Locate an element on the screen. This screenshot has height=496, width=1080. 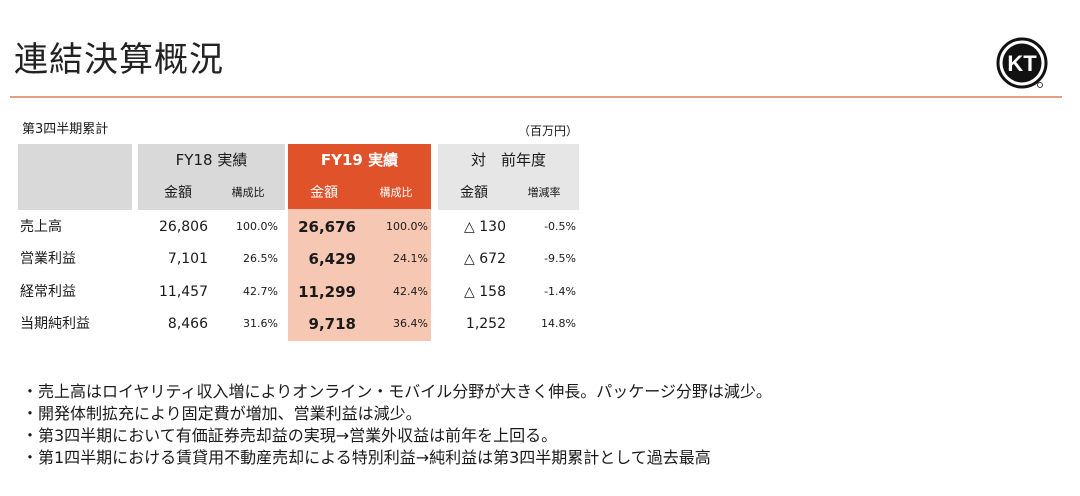
table-cell: 31.6% is located at coordinates (260, 323).